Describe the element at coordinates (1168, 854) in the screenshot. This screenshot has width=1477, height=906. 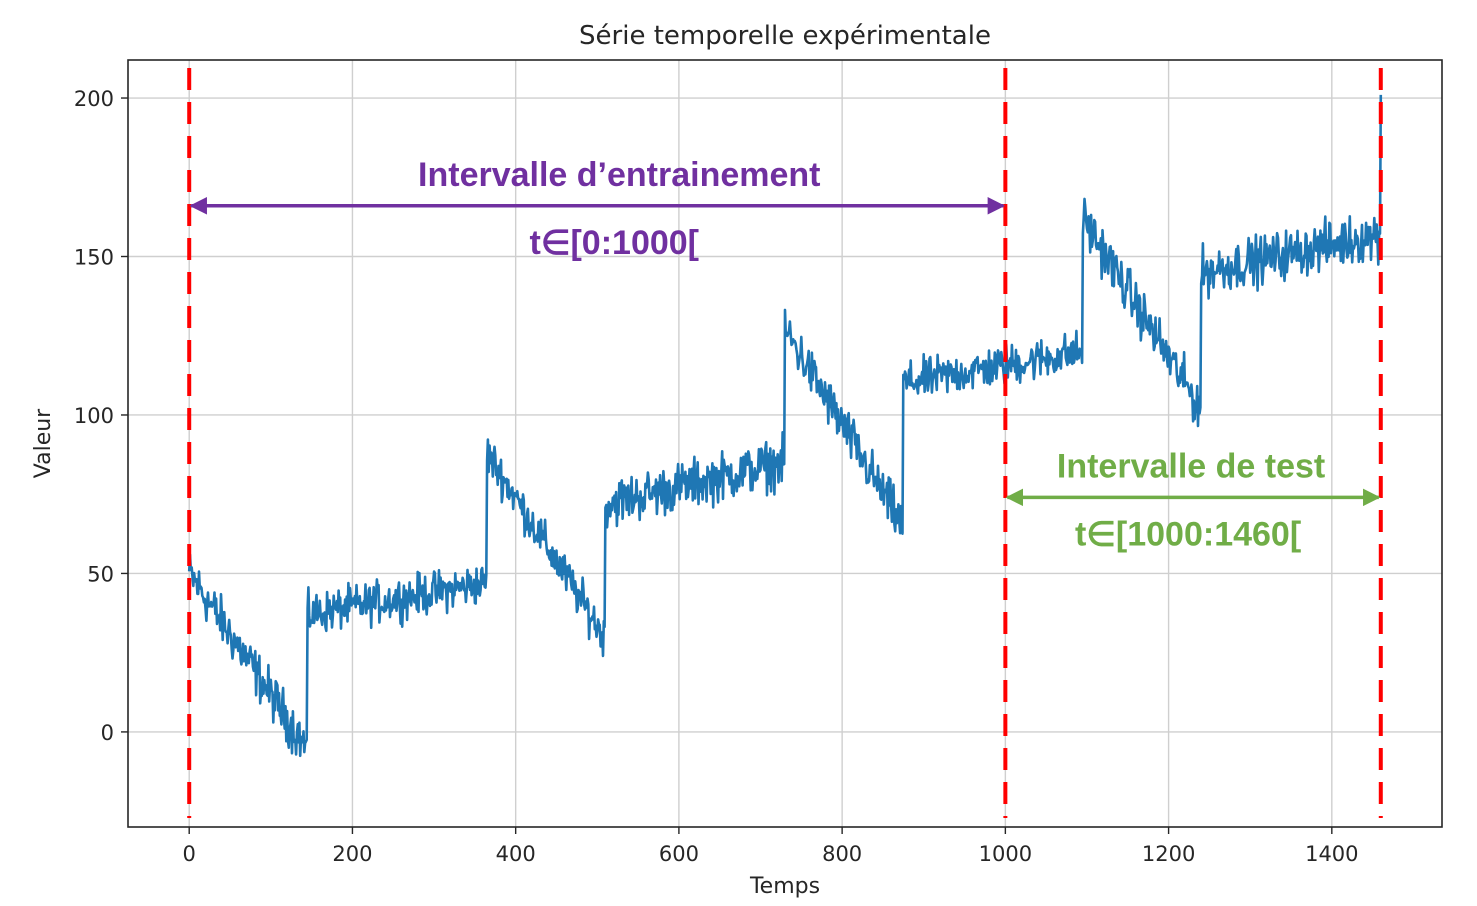
I see `x-tick-label: 1200` at that location.